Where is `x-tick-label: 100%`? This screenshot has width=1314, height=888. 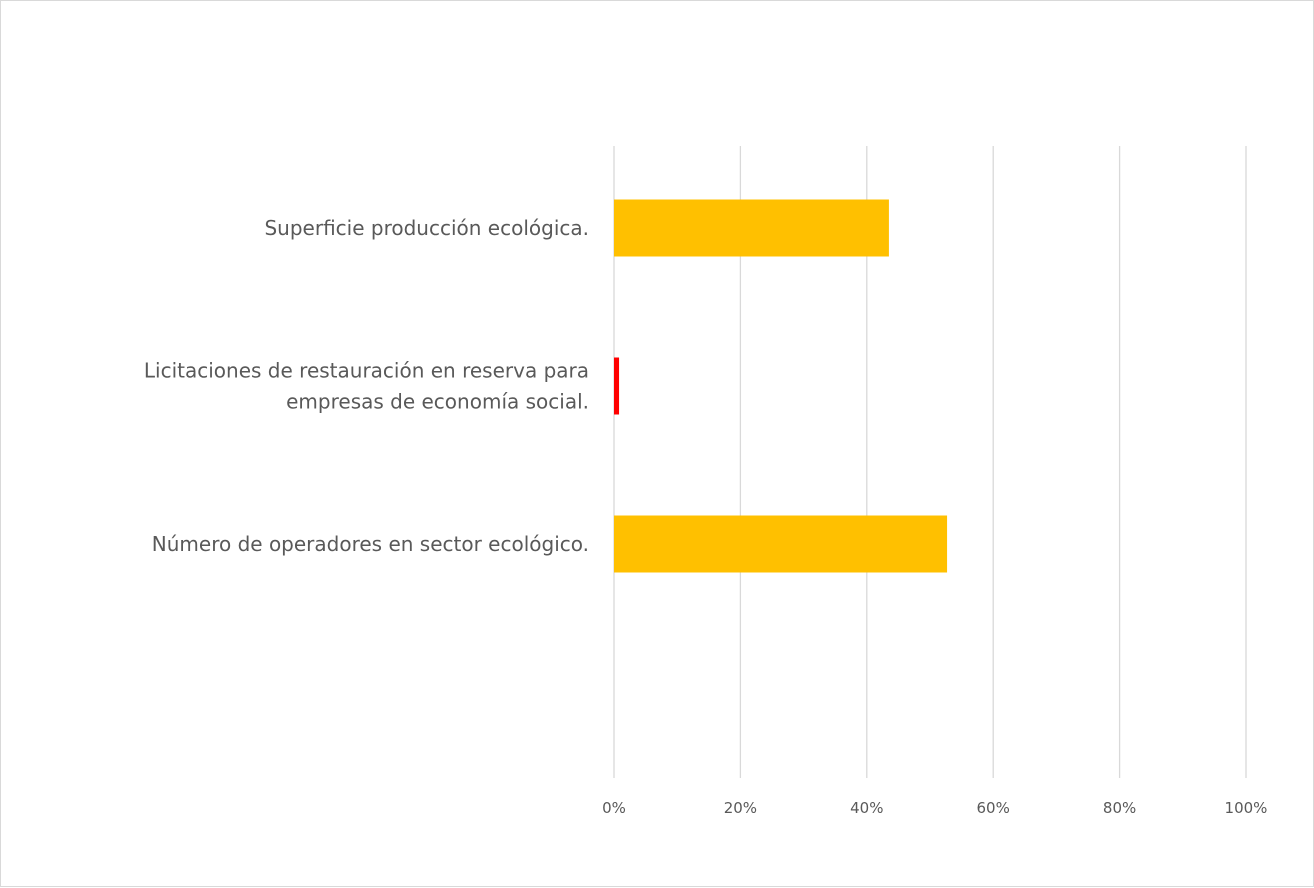 x-tick-label: 100% is located at coordinates (1246, 808).